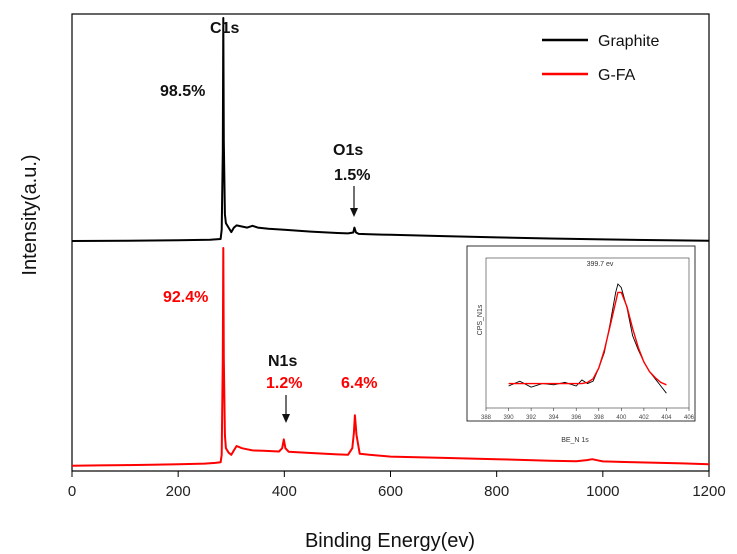 The width and height of the screenshot is (737, 554). Describe the element at coordinates (576, 418) in the screenshot. I see `inset-x-tick-label: 396` at that location.